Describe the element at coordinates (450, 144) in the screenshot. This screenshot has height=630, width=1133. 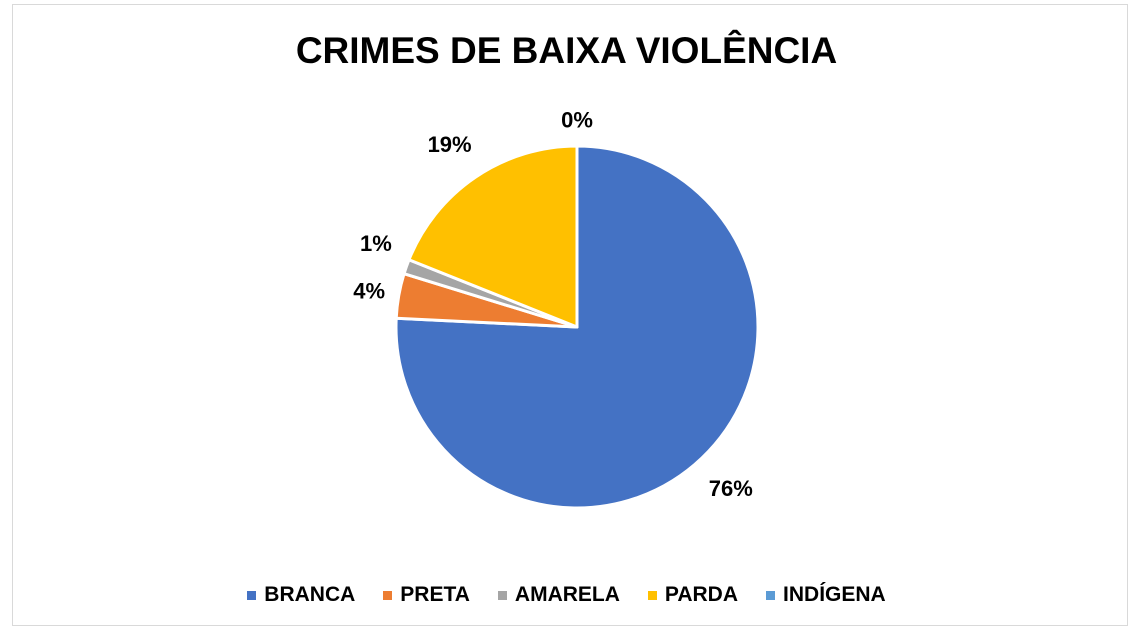
I see `data-label-parda: 19%` at that location.